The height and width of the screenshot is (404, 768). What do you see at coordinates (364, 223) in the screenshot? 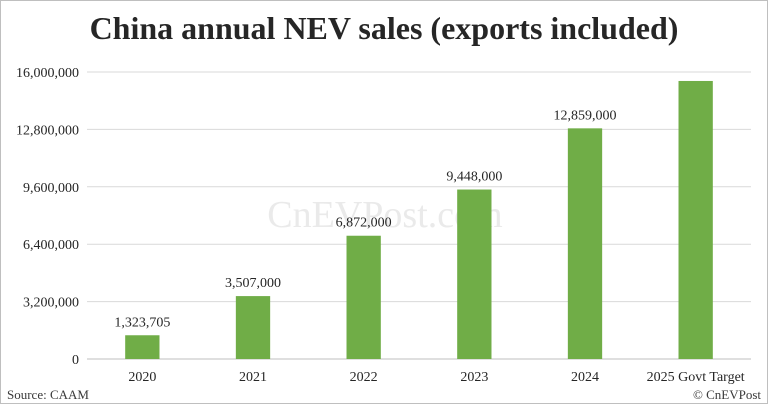
I see `data-label: 6,872,000` at bounding box center [364, 223].